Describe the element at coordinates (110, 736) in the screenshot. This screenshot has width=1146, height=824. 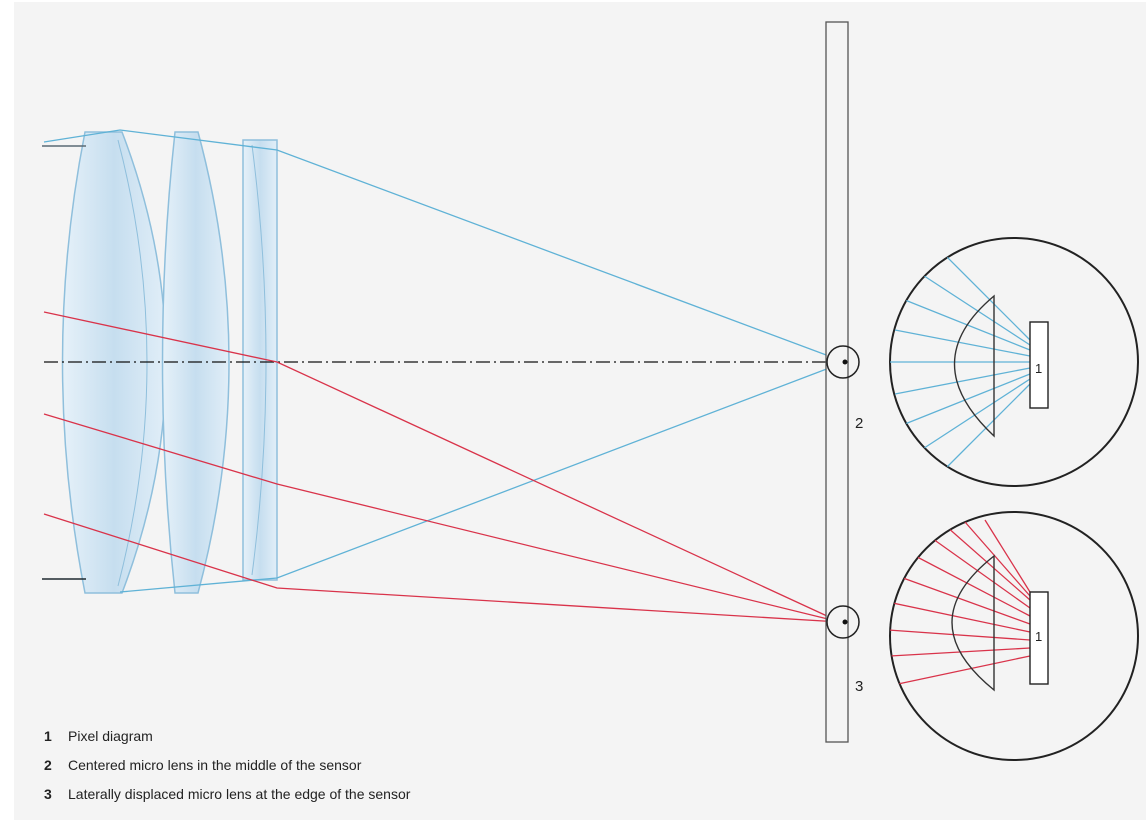
I see `legend-text-1: Pixel diagram` at that location.